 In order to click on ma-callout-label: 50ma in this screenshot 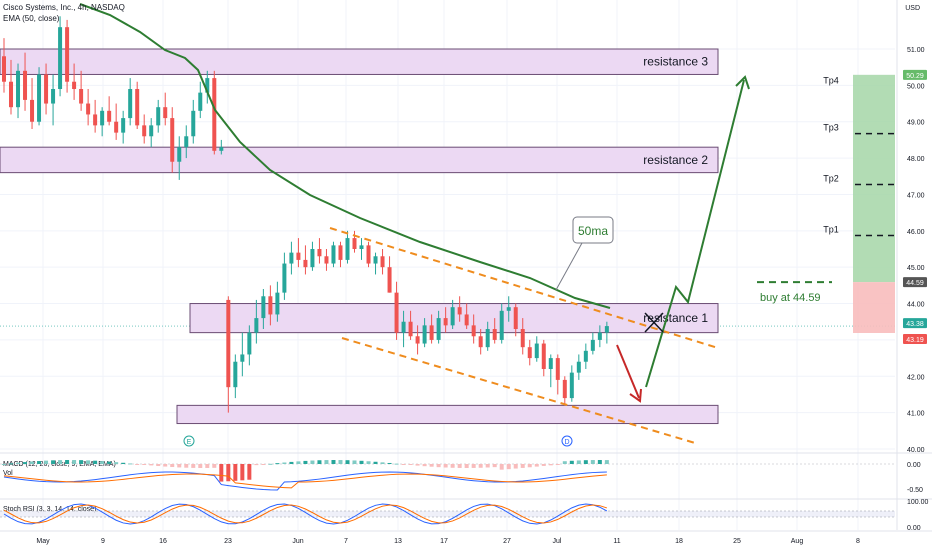, I will do `click(593, 231)`.